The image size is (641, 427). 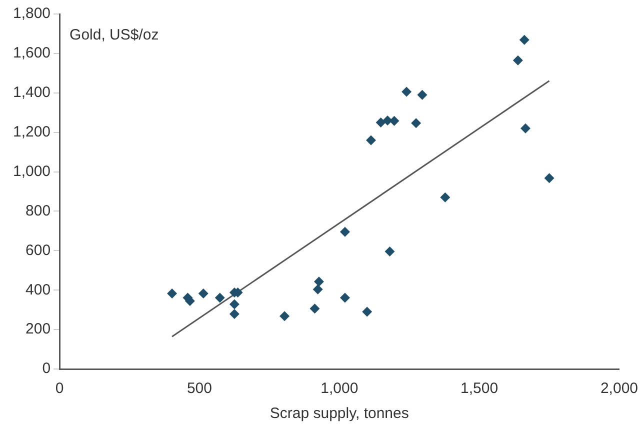 What do you see at coordinates (114, 35) in the screenshot?
I see `annotation: Gold, US$/oz` at bounding box center [114, 35].